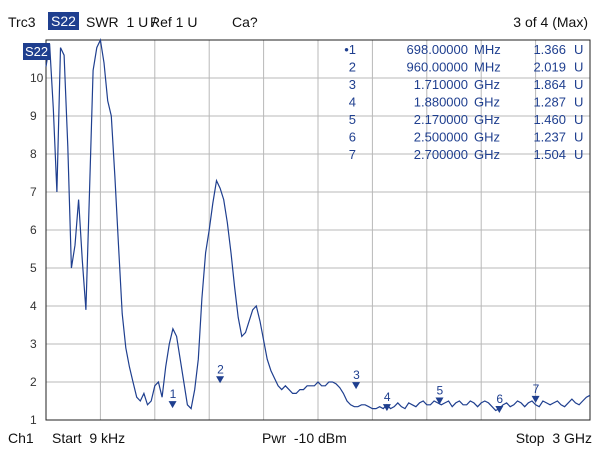 The image size is (600, 454). Describe the element at coordinates (220, 380) in the screenshot. I see `marker-2-triangle` at that location.